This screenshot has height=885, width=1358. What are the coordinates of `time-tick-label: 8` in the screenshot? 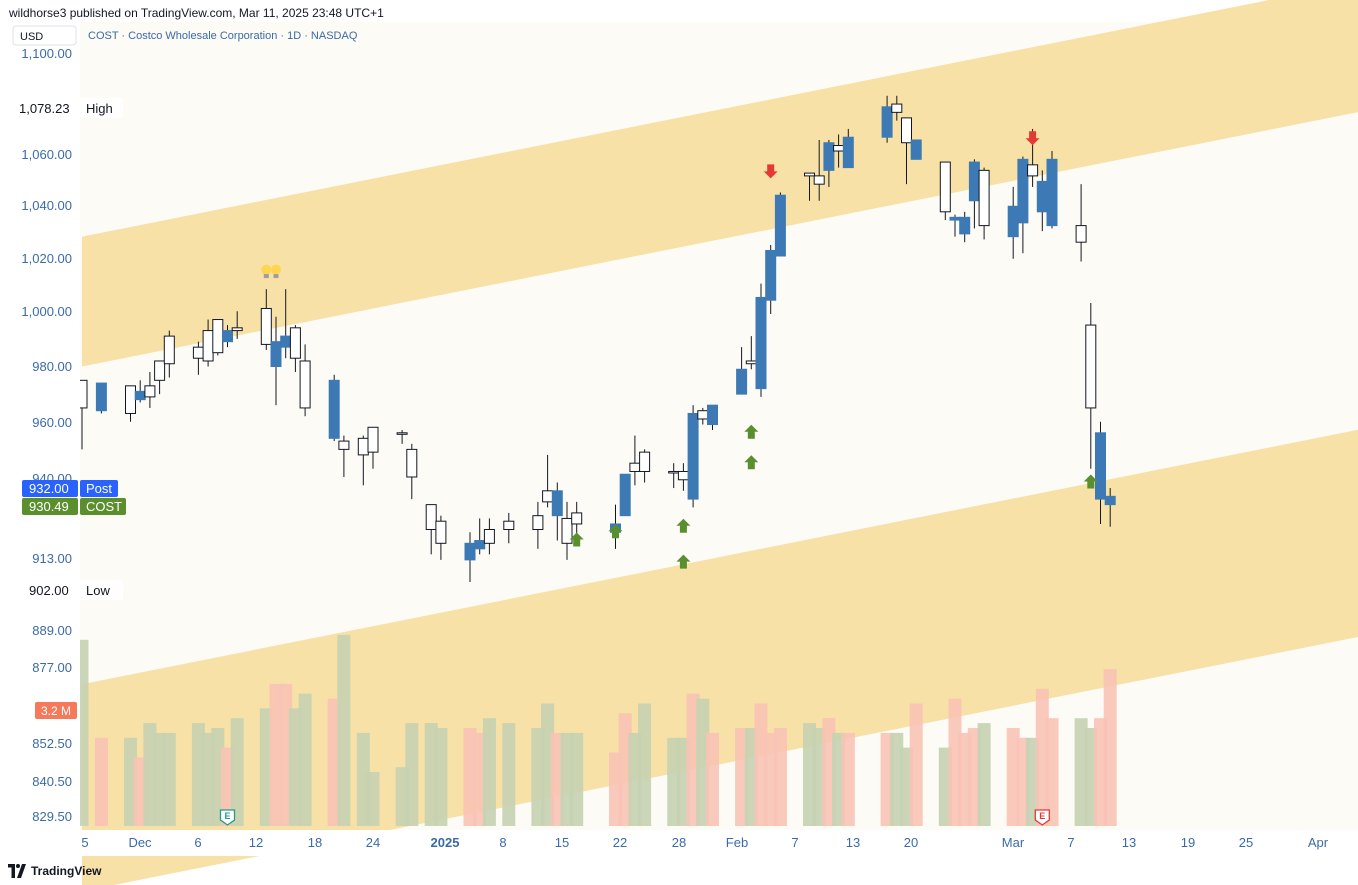 It's located at (502, 842).